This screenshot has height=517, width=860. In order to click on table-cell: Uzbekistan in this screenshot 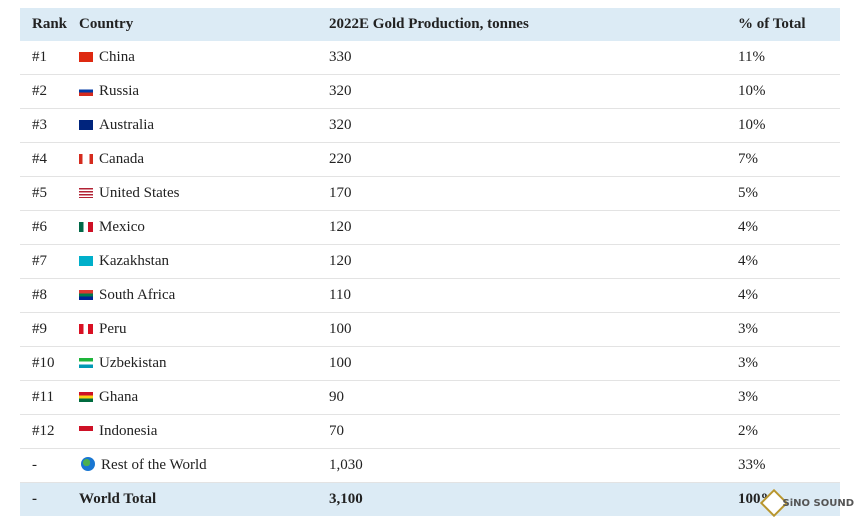, I will do `click(192, 363)`.